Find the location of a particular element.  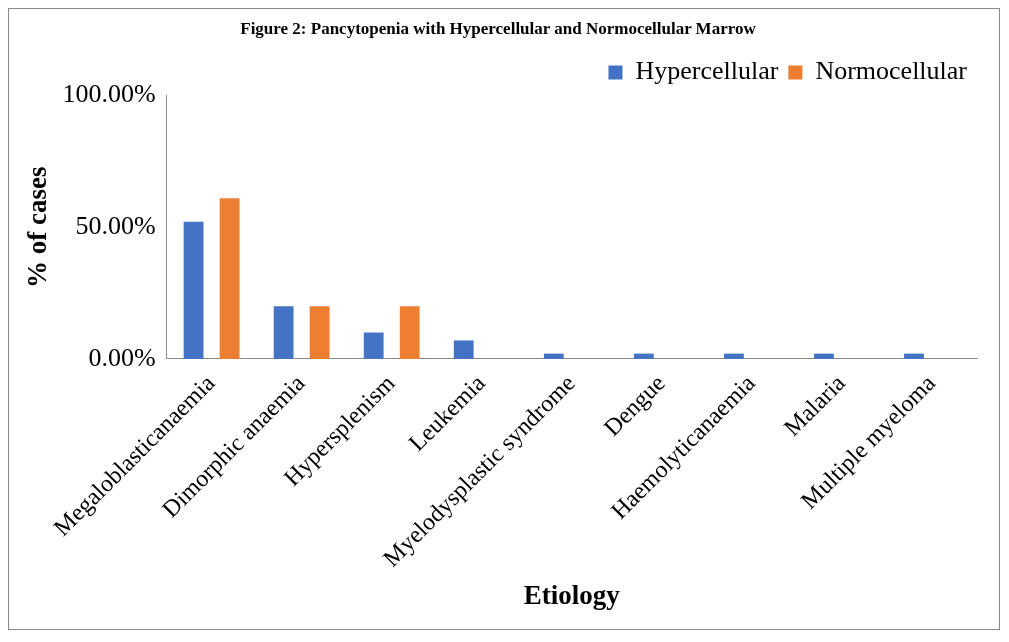

y-axis-title: % of cases is located at coordinates (37, 227).